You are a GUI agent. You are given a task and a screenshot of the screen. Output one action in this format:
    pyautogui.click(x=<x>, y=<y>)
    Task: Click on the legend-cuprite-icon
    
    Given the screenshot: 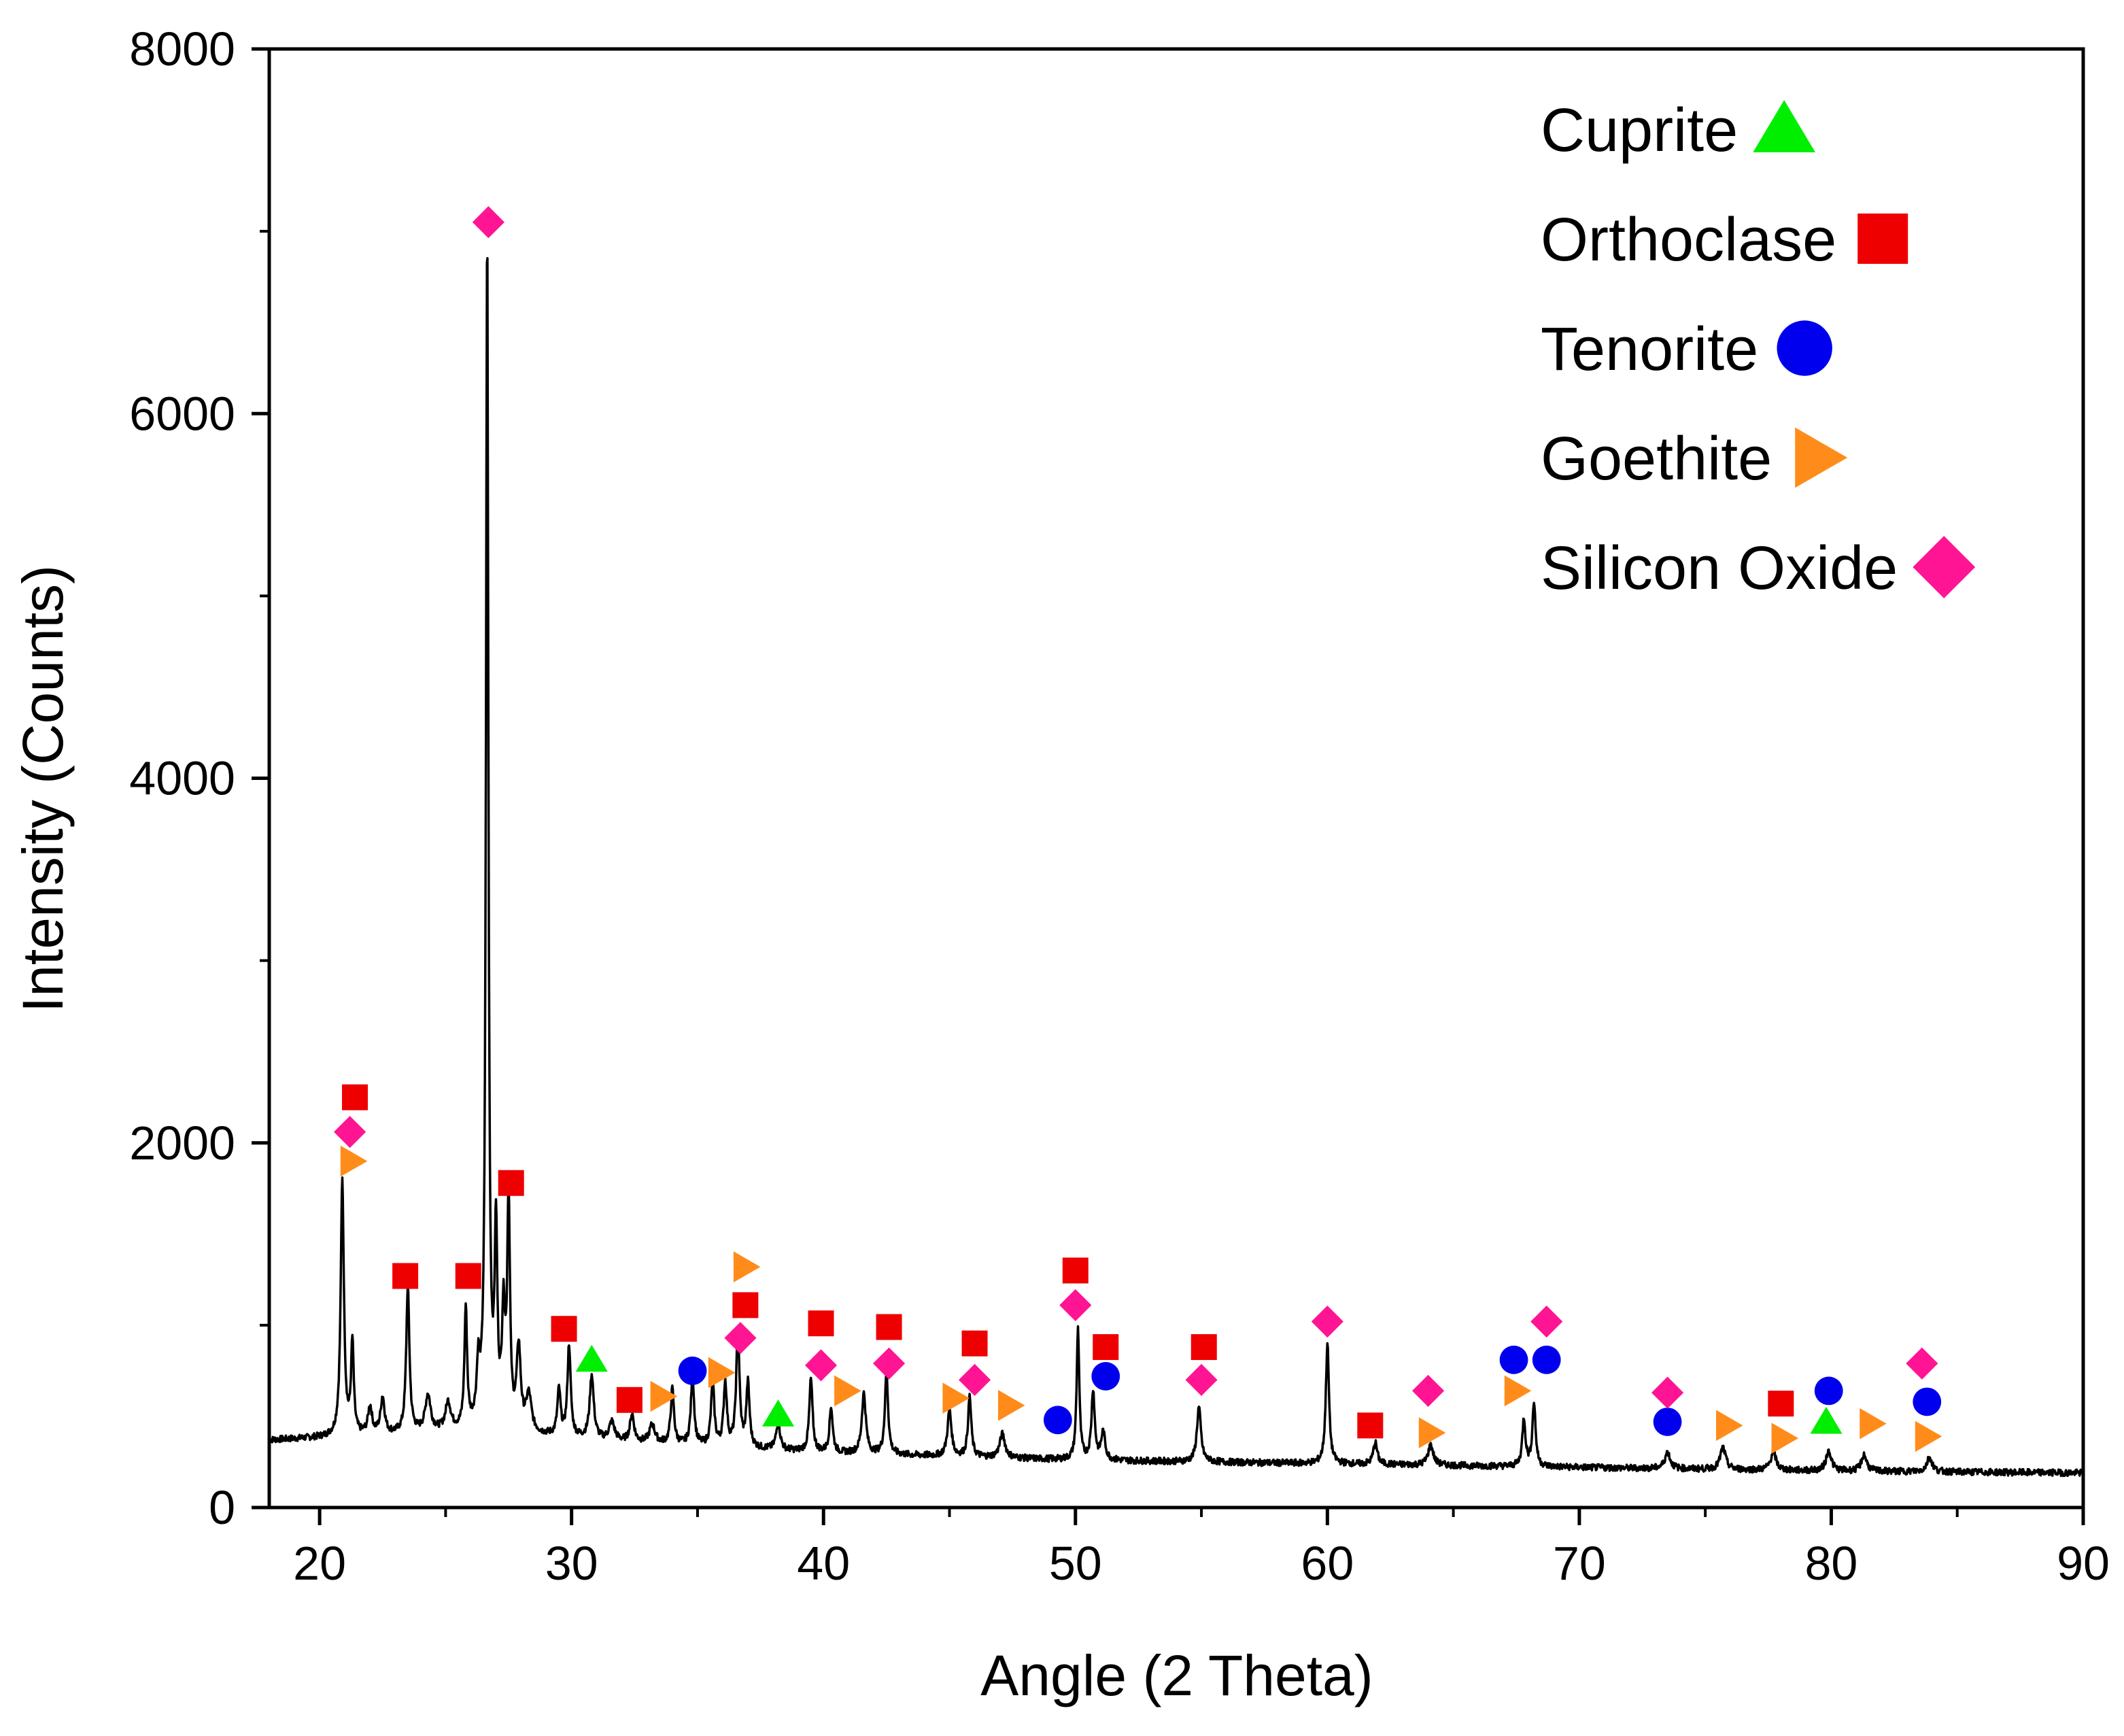 What is the action you would take?
    pyautogui.click(x=1784, y=126)
    